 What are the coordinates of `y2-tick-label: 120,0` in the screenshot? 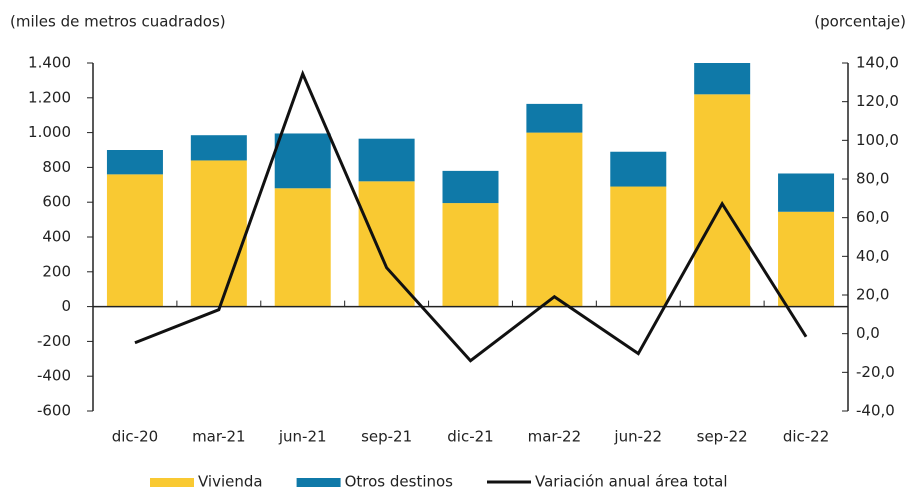 It's located at (877, 101).